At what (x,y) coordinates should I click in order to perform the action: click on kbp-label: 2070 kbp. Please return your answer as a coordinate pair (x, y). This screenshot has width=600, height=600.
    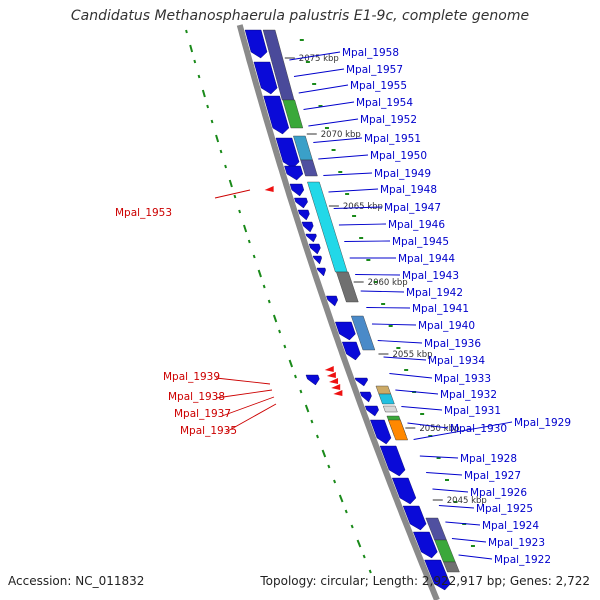
    Looking at the image, I should click on (341, 135).